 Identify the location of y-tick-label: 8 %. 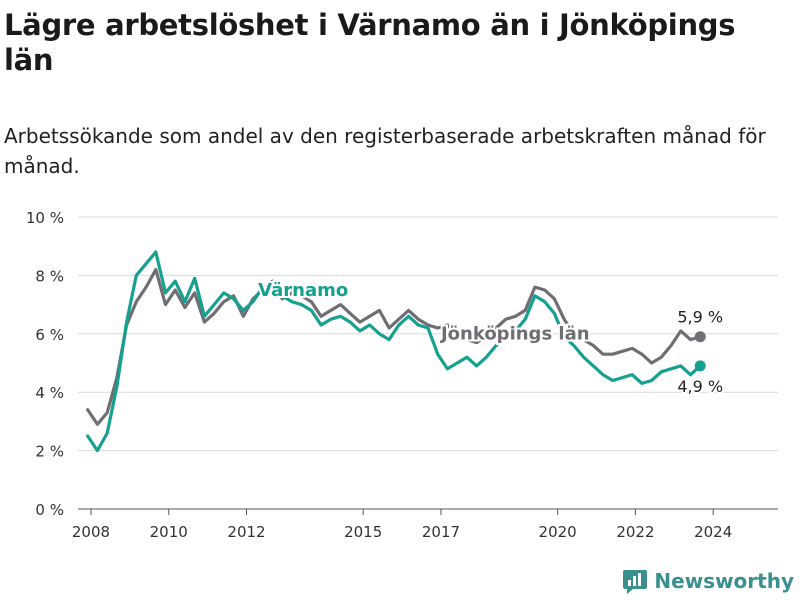
(49, 276).